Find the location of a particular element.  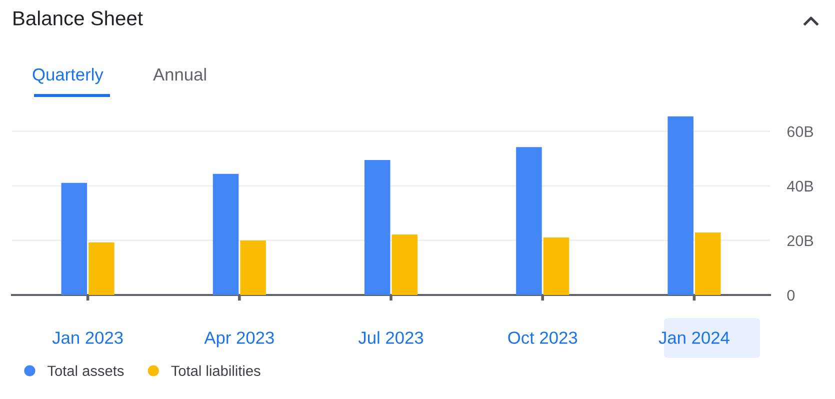

text: Quarterly is located at coordinates (68, 76).